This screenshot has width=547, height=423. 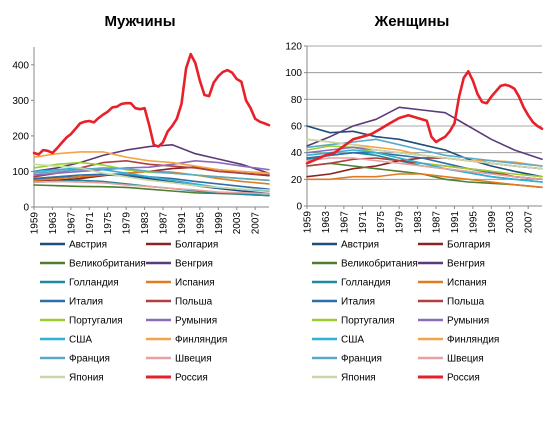 What do you see at coordinates (293, 47) in the screenshot?
I see `y-tick-label: 120` at bounding box center [293, 47].